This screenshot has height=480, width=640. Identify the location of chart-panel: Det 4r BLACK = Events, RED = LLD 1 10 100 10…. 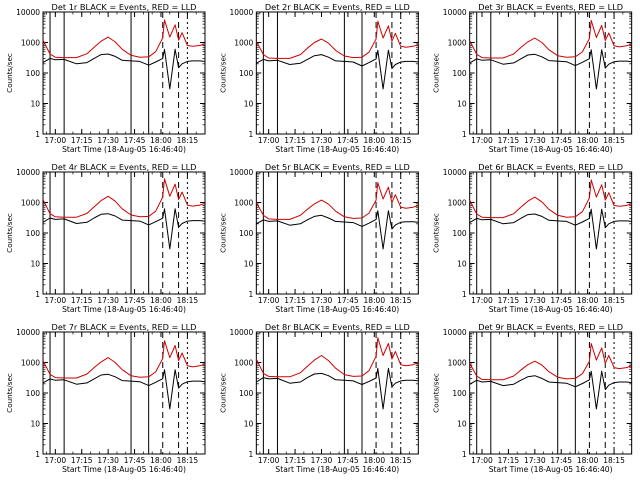
(105, 238).